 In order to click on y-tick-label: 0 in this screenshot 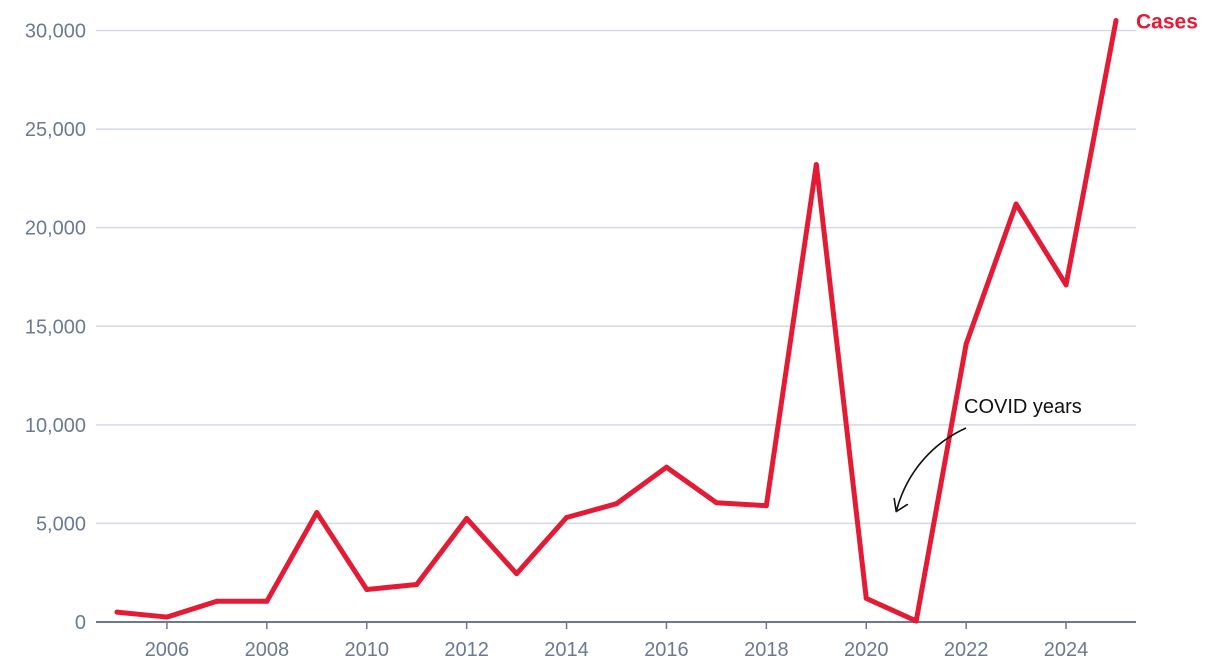, I will do `click(80, 623)`.